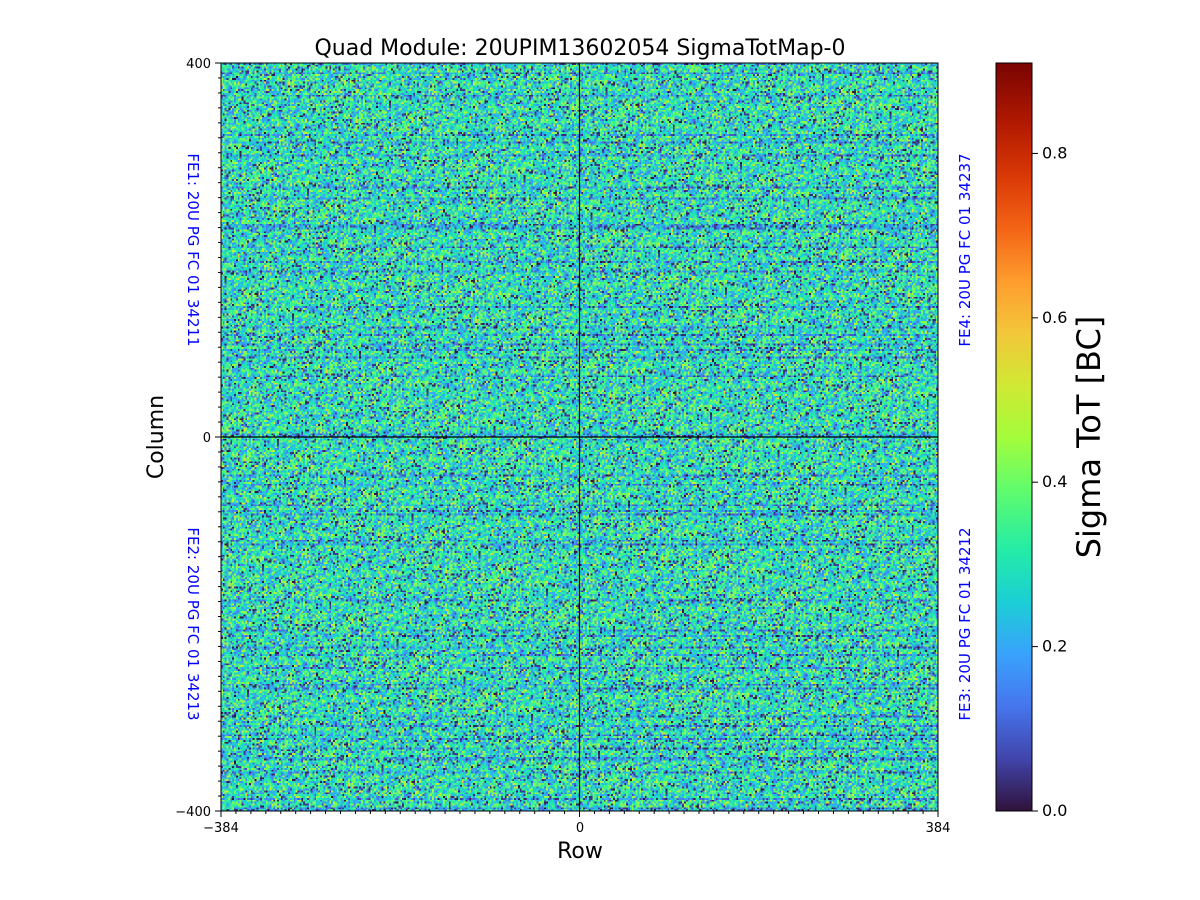 This screenshot has width=1200, height=900. What do you see at coordinates (198, 64) in the screenshot?
I see `y-tick-label-max: 400` at bounding box center [198, 64].